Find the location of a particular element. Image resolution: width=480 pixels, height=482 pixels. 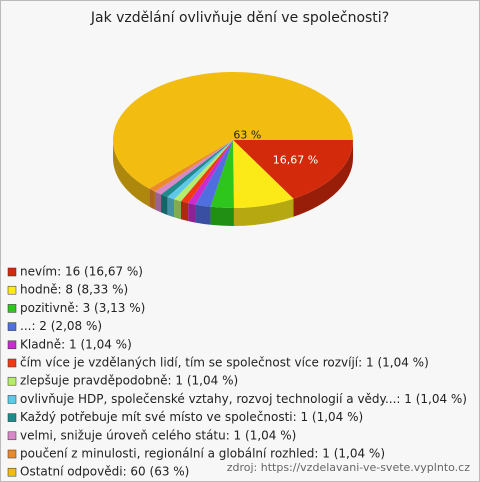

legend-label: zlepšuje pravděpodobně: 1 (1,04 %) is located at coordinates (129, 381).